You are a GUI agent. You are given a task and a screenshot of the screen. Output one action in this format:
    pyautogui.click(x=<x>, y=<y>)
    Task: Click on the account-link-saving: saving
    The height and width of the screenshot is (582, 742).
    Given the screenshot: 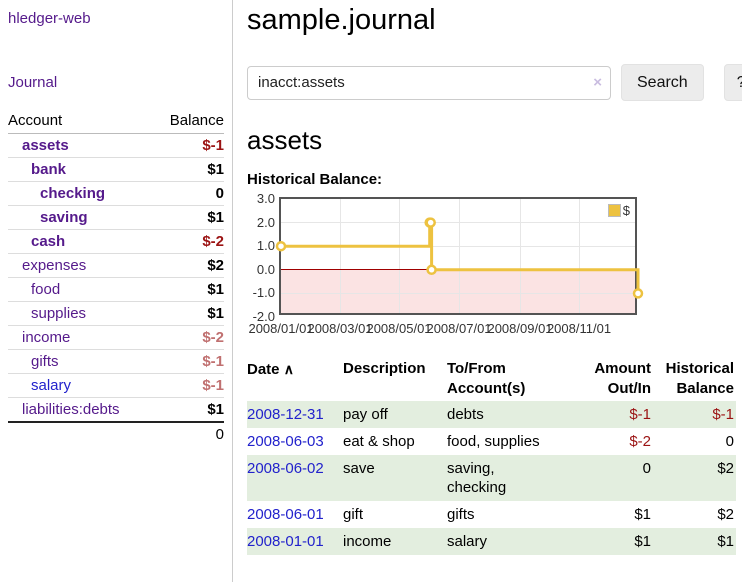 What is the action you would take?
    pyautogui.click(x=64, y=217)
    